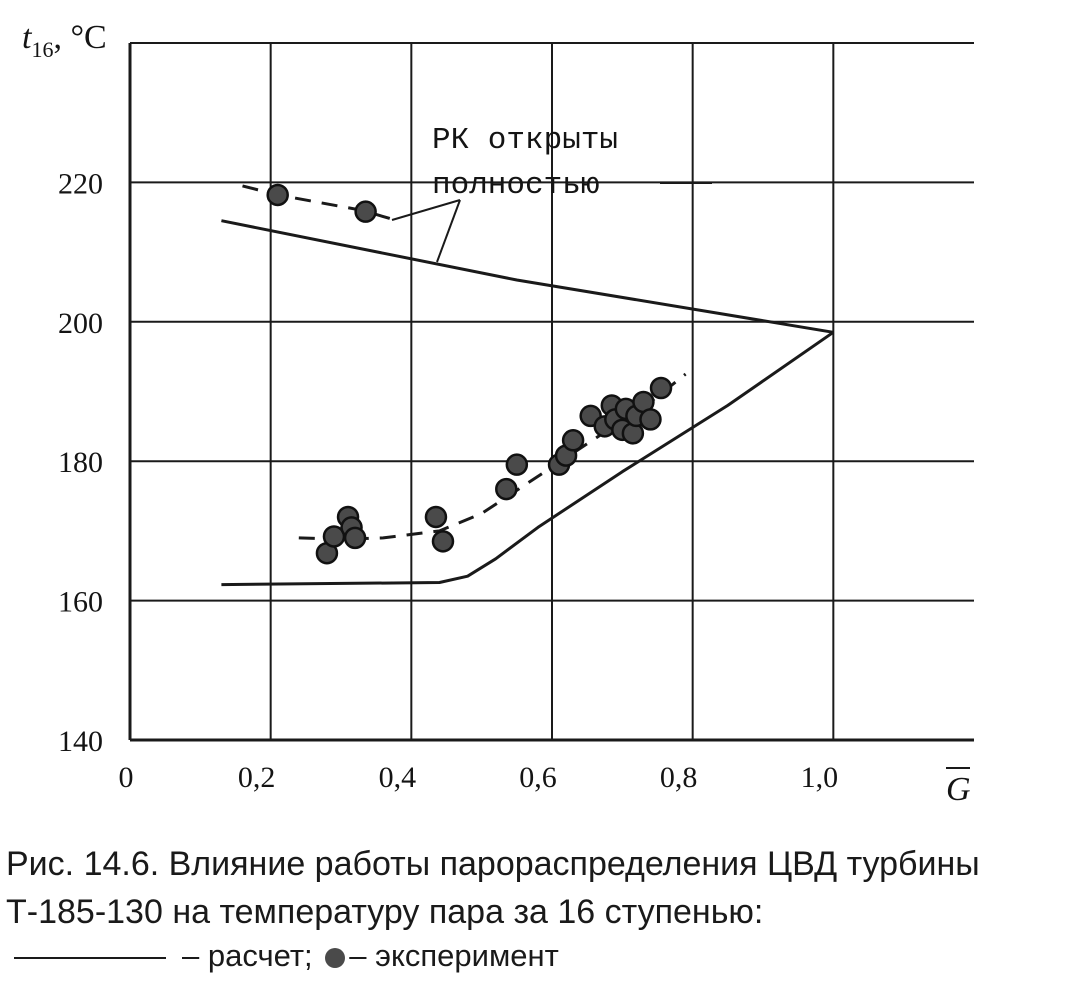 The image size is (1082, 981). I want to click on caption-legend: – расчет; – эксперимент, so click(282, 956).